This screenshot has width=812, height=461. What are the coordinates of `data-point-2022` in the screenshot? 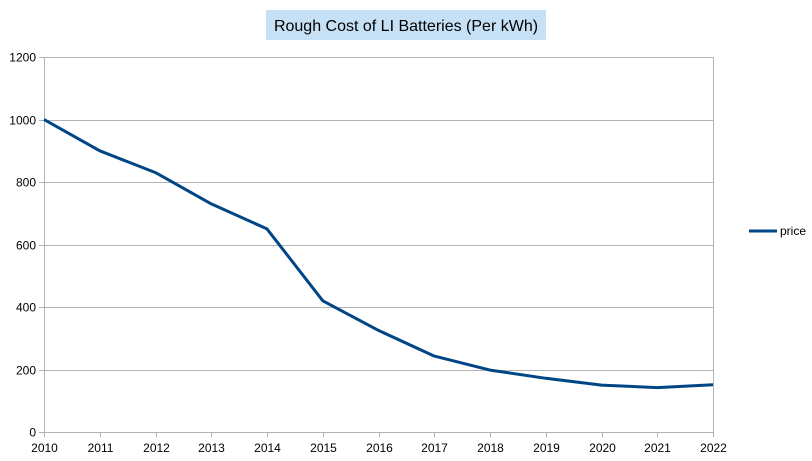 It's located at (713, 384).